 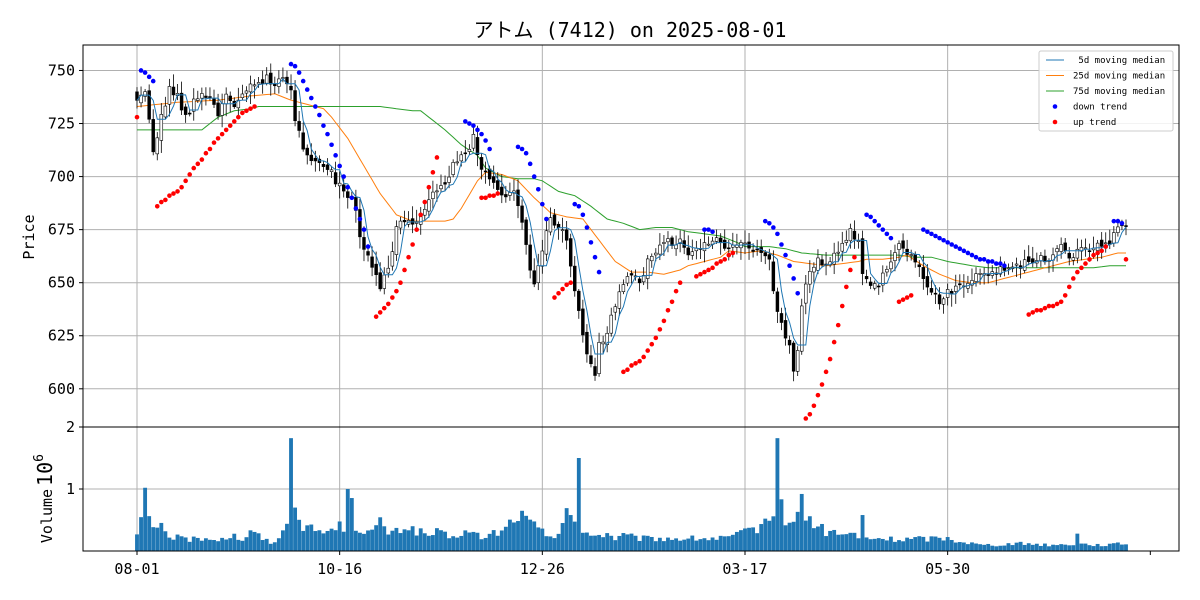 What do you see at coordinates (339, 569) in the screenshot?
I see `x-tick-label-1: 10-16` at bounding box center [339, 569].